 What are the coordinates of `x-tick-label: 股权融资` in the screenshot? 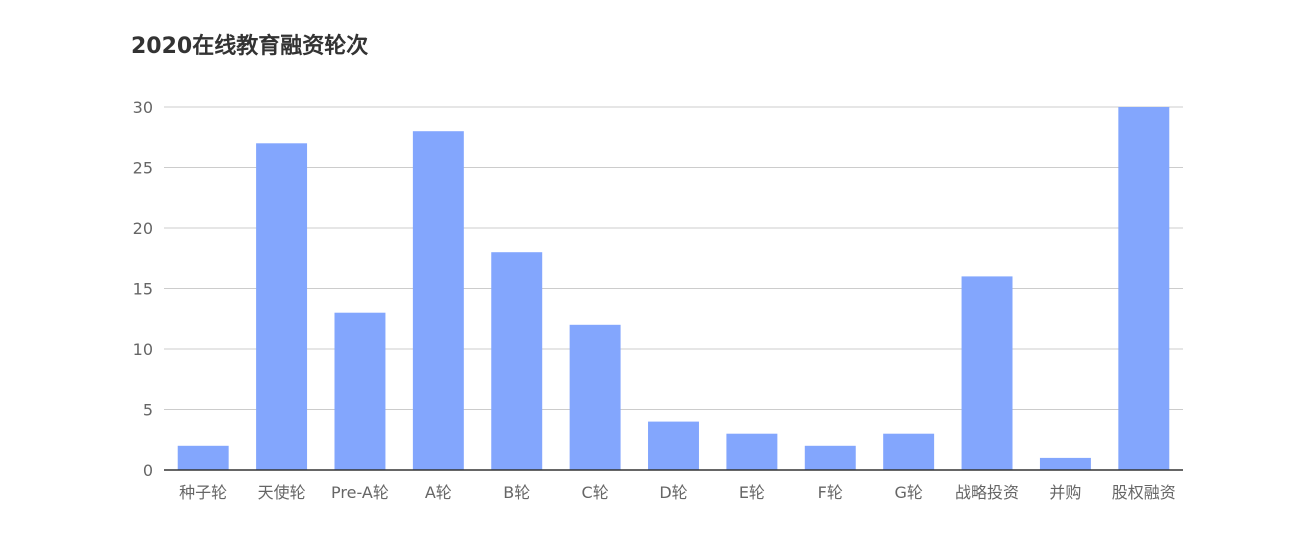 It's located at (1144, 492).